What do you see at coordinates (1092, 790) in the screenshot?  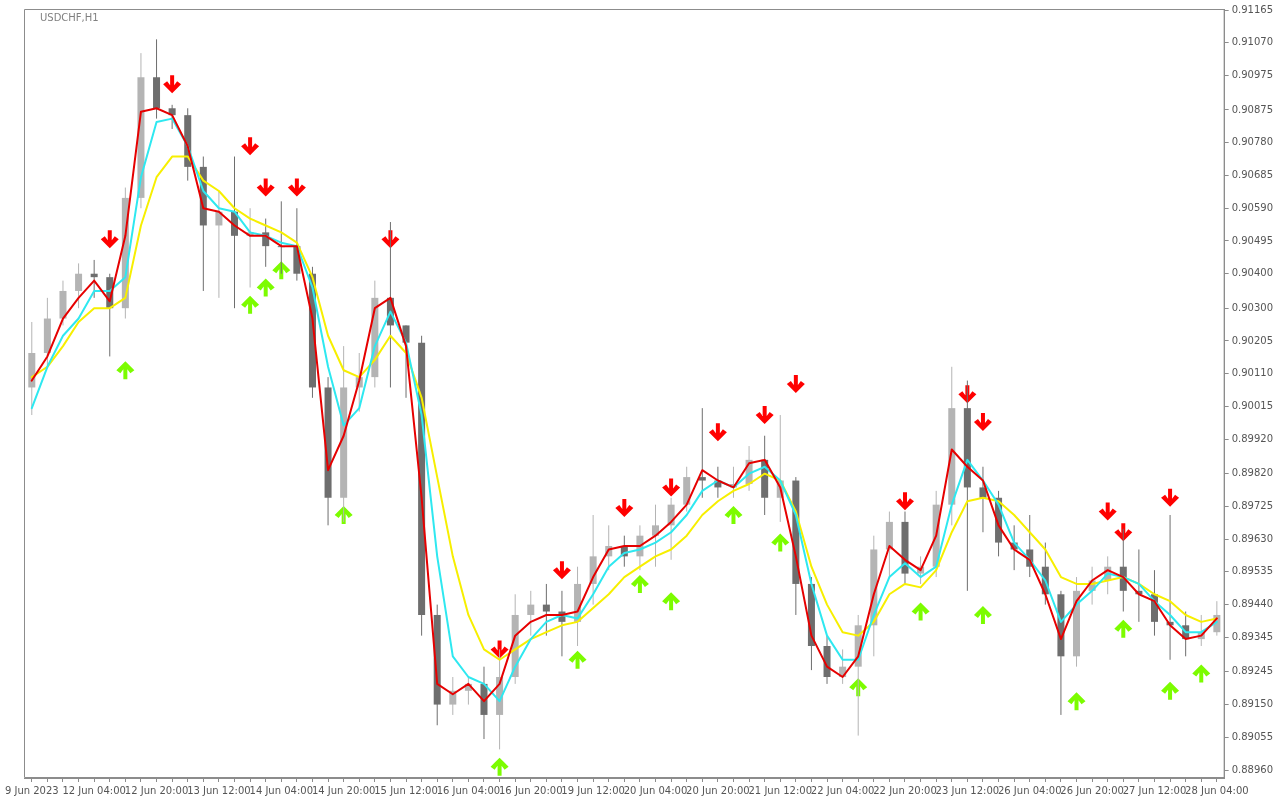 I see `x-tick-label: 26 Jun 20:00` at bounding box center [1092, 790].